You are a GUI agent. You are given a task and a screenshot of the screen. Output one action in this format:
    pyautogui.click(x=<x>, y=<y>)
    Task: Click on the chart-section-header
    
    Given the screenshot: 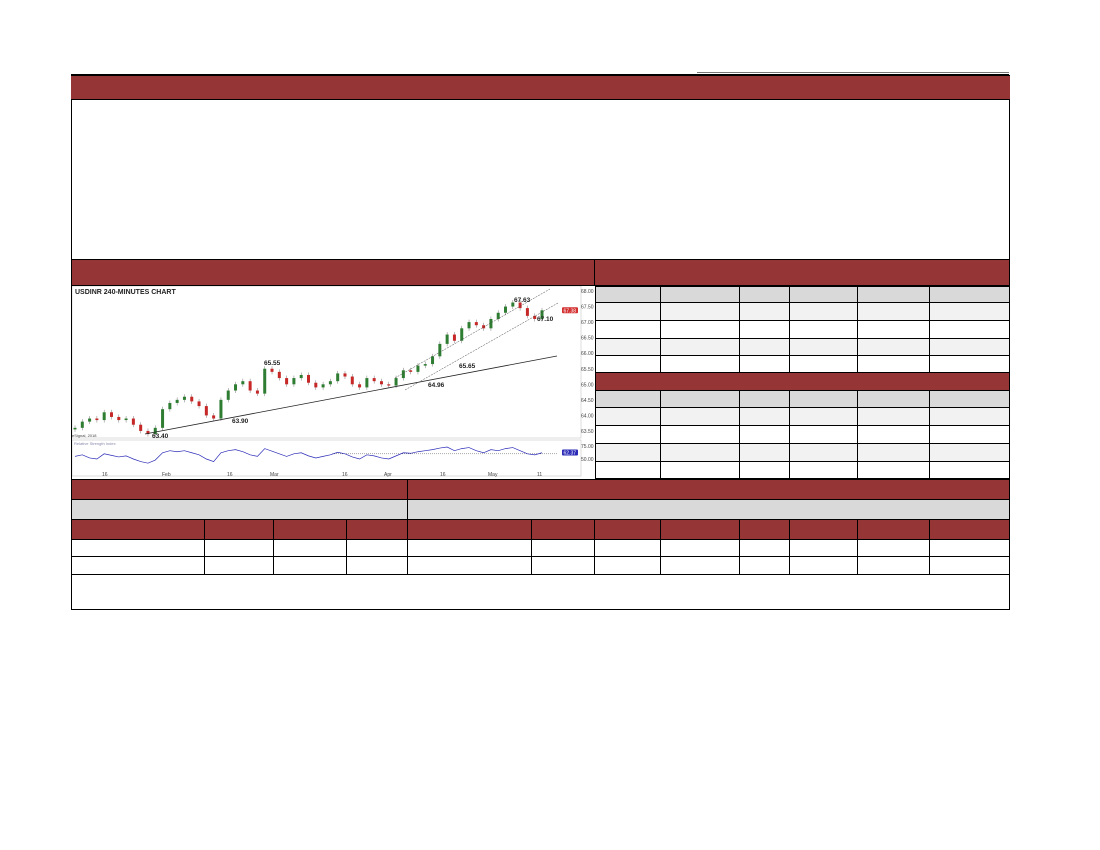 What is the action you would take?
    pyautogui.click(x=333, y=272)
    